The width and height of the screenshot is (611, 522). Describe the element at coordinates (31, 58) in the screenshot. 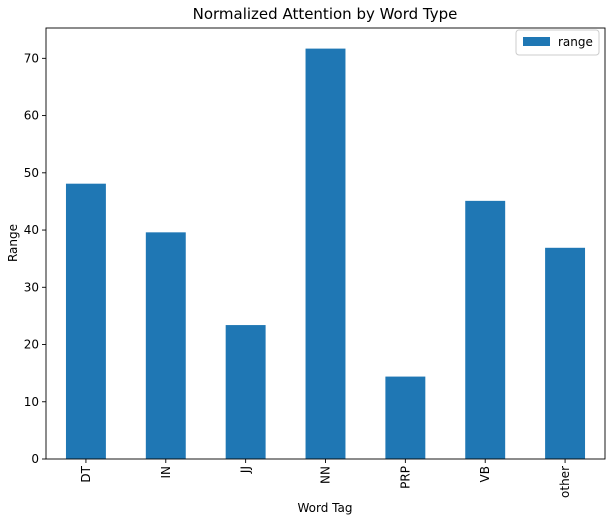

I see `y-tick-label: 70` at that location.